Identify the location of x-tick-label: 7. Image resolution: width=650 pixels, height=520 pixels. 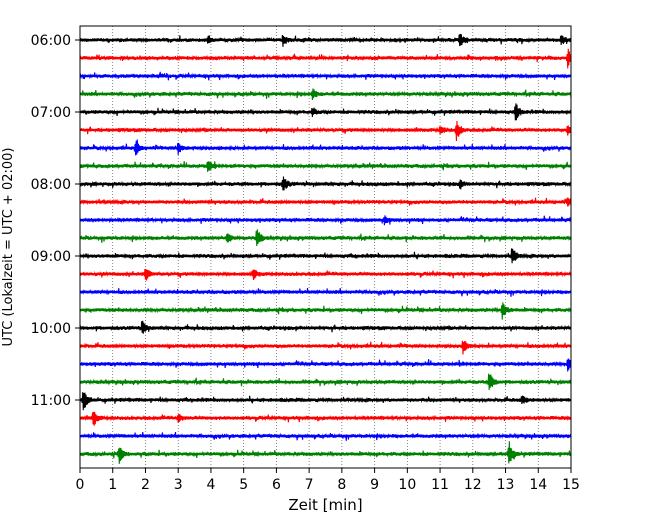
(309, 485).